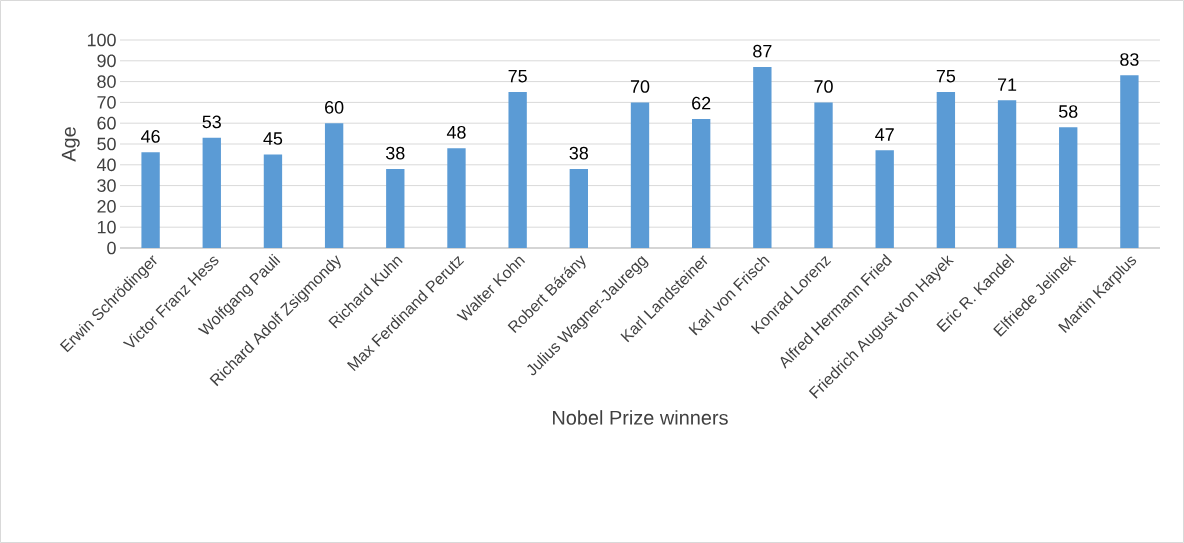 This screenshot has width=1184, height=543. I want to click on y-tick-label: 100, so click(101, 40).